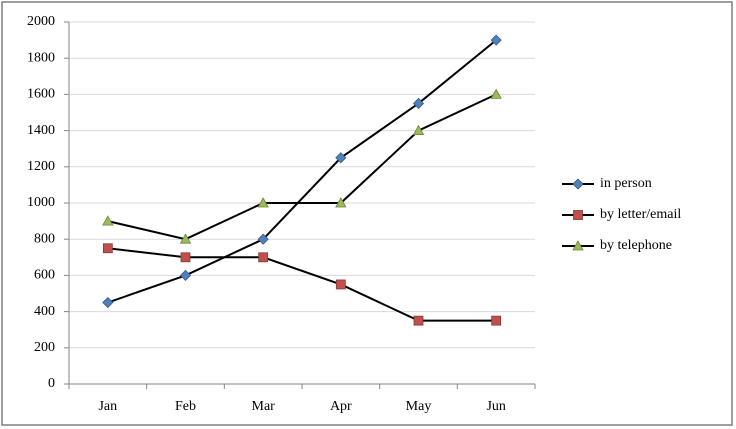  Describe the element at coordinates (341, 406) in the screenshot. I see `x-tick-label: Apr` at that location.